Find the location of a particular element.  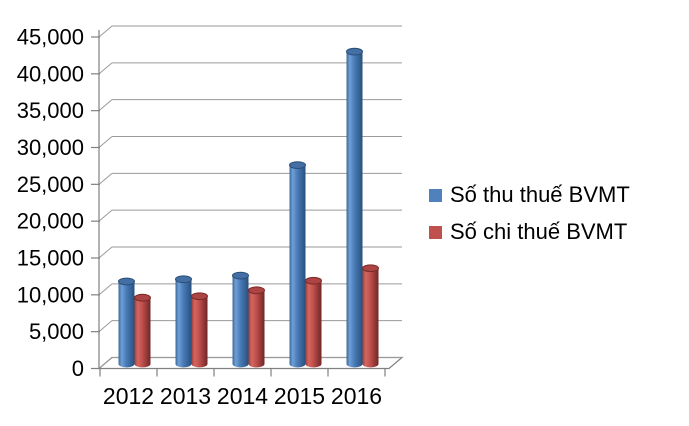

bar-chi-2014-top is located at coordinates (256, 290).